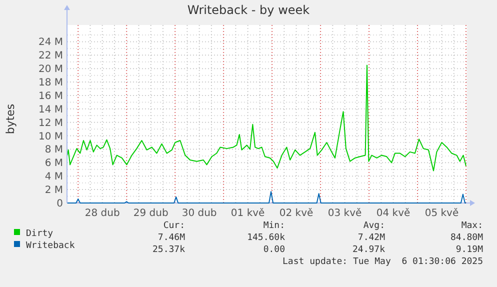 The image size is (497, 287). Describe the element at coordinates (174, 226) in the screenshot. I see `text: Cur:` at that location.